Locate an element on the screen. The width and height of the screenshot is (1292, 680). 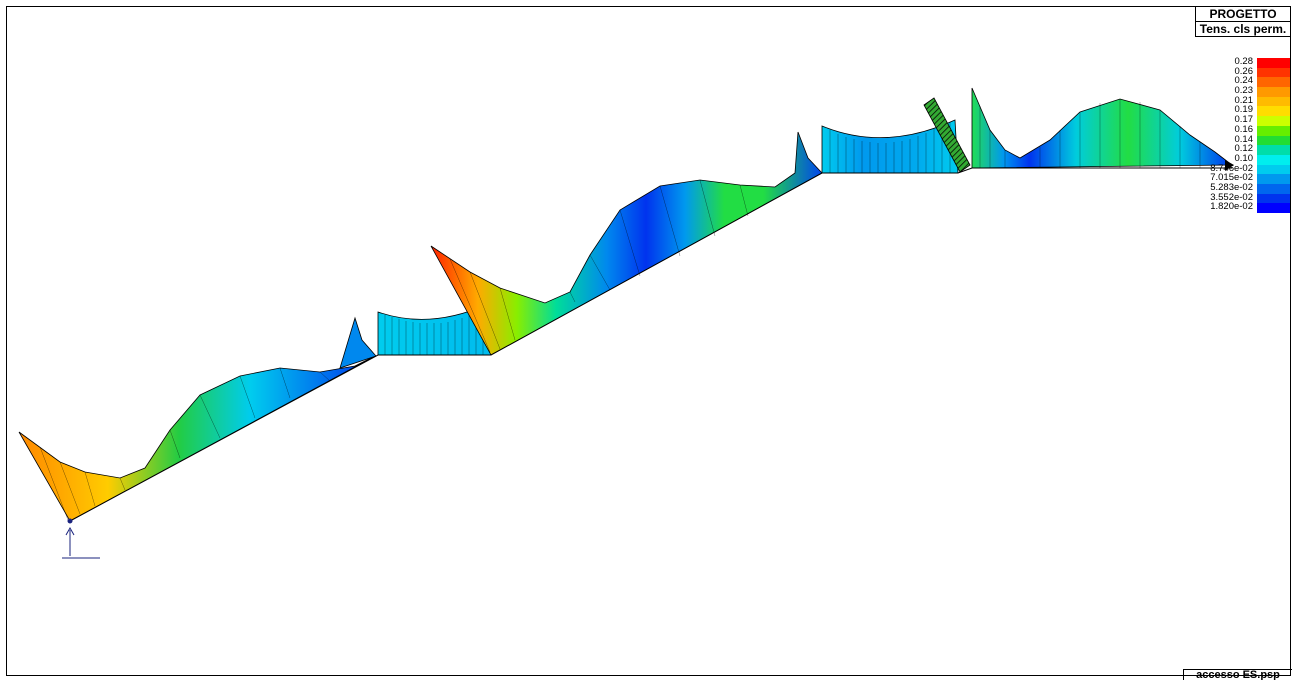
end-marker-icon is located at coordinates (1229, 165).